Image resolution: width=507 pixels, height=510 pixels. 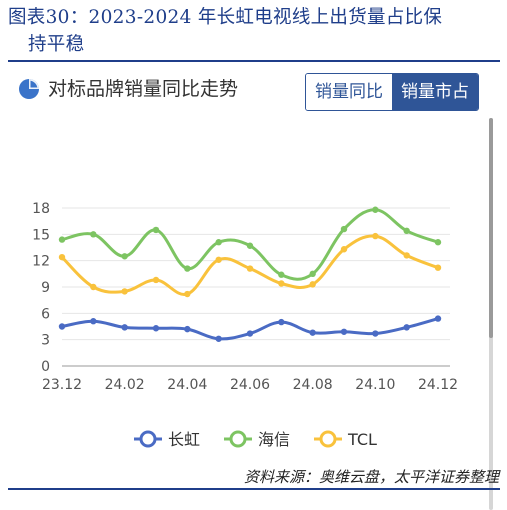 I want to click on y-tick-label: 12, so click(x=41, y=262).